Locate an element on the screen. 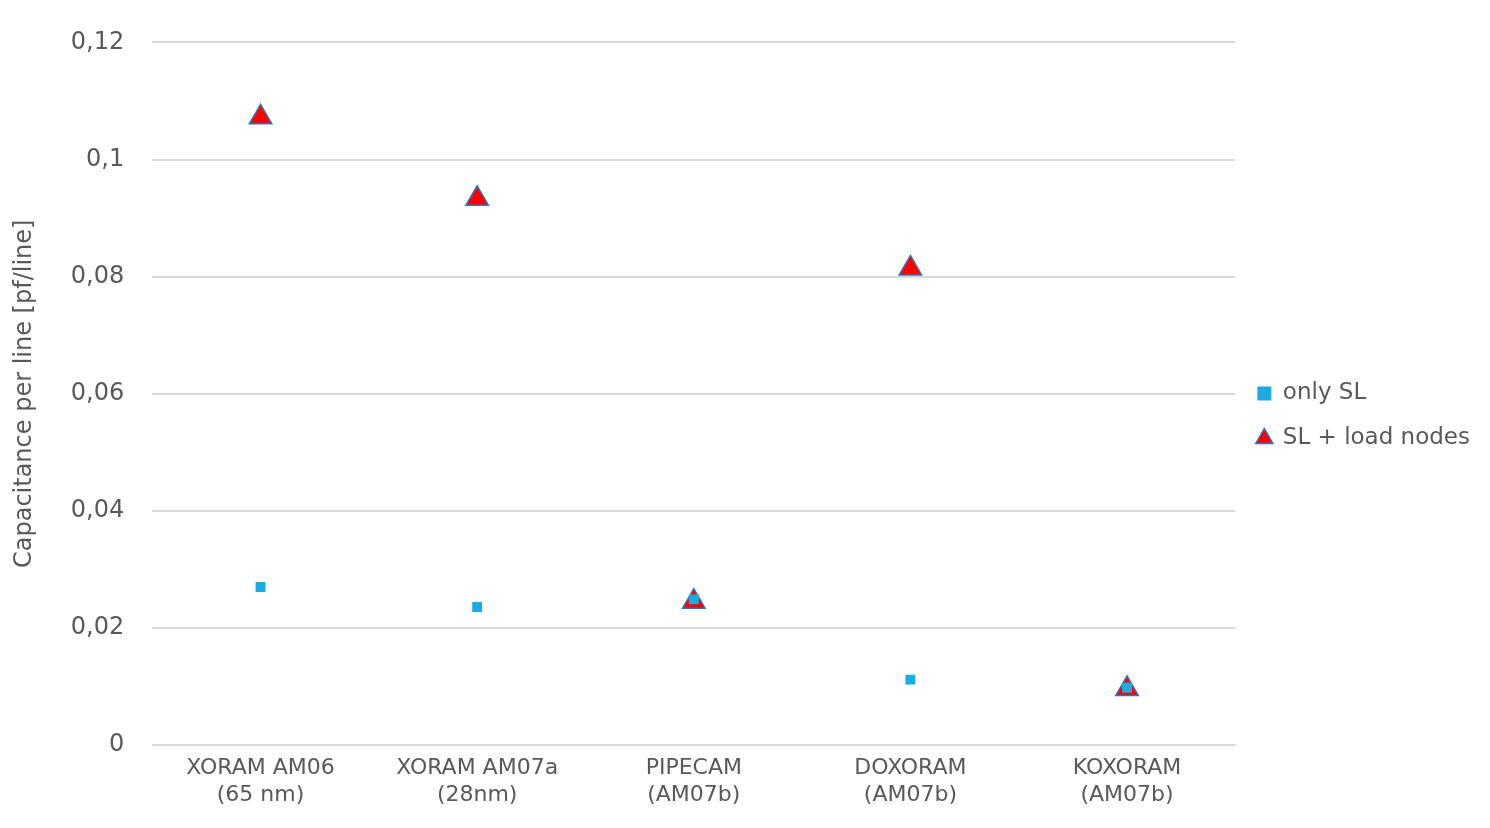  legend-label: SL + load nodes is located at coordinates (1376, 436).